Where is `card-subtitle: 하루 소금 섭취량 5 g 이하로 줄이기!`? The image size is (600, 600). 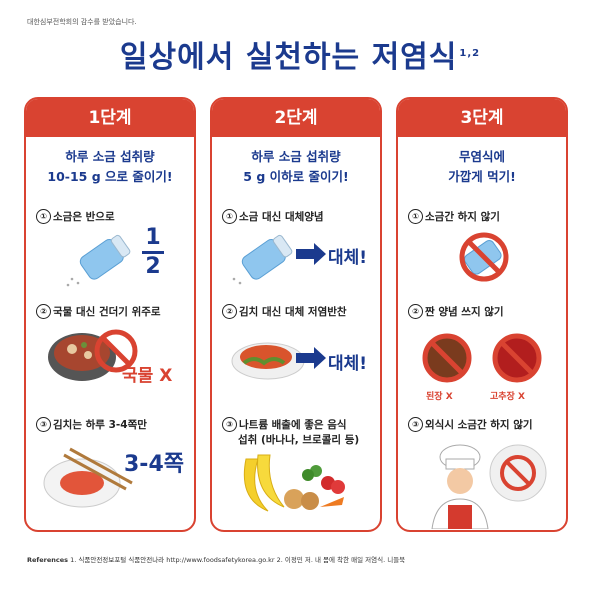 card-subtitle: 하루 소금 섭취량 5 g 이하로 줄이기! is located at coordinates (296, 167).